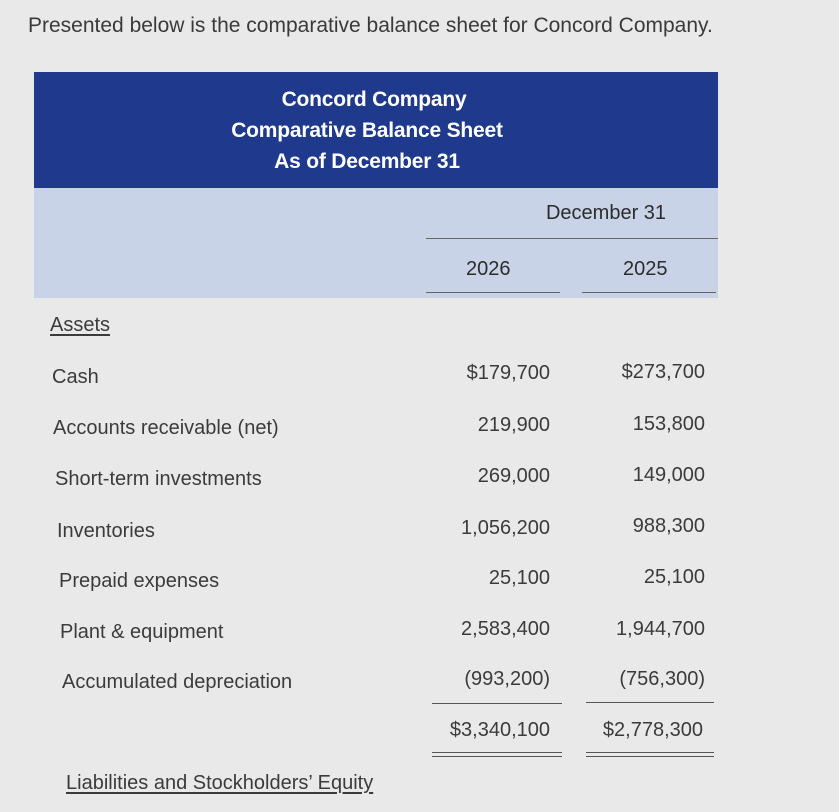 The image size is (839, 812). What do you see at coordinates (497, 703) in the screenshot?
I see `subtotal-rule-2026` at bounding box center [497, 703].